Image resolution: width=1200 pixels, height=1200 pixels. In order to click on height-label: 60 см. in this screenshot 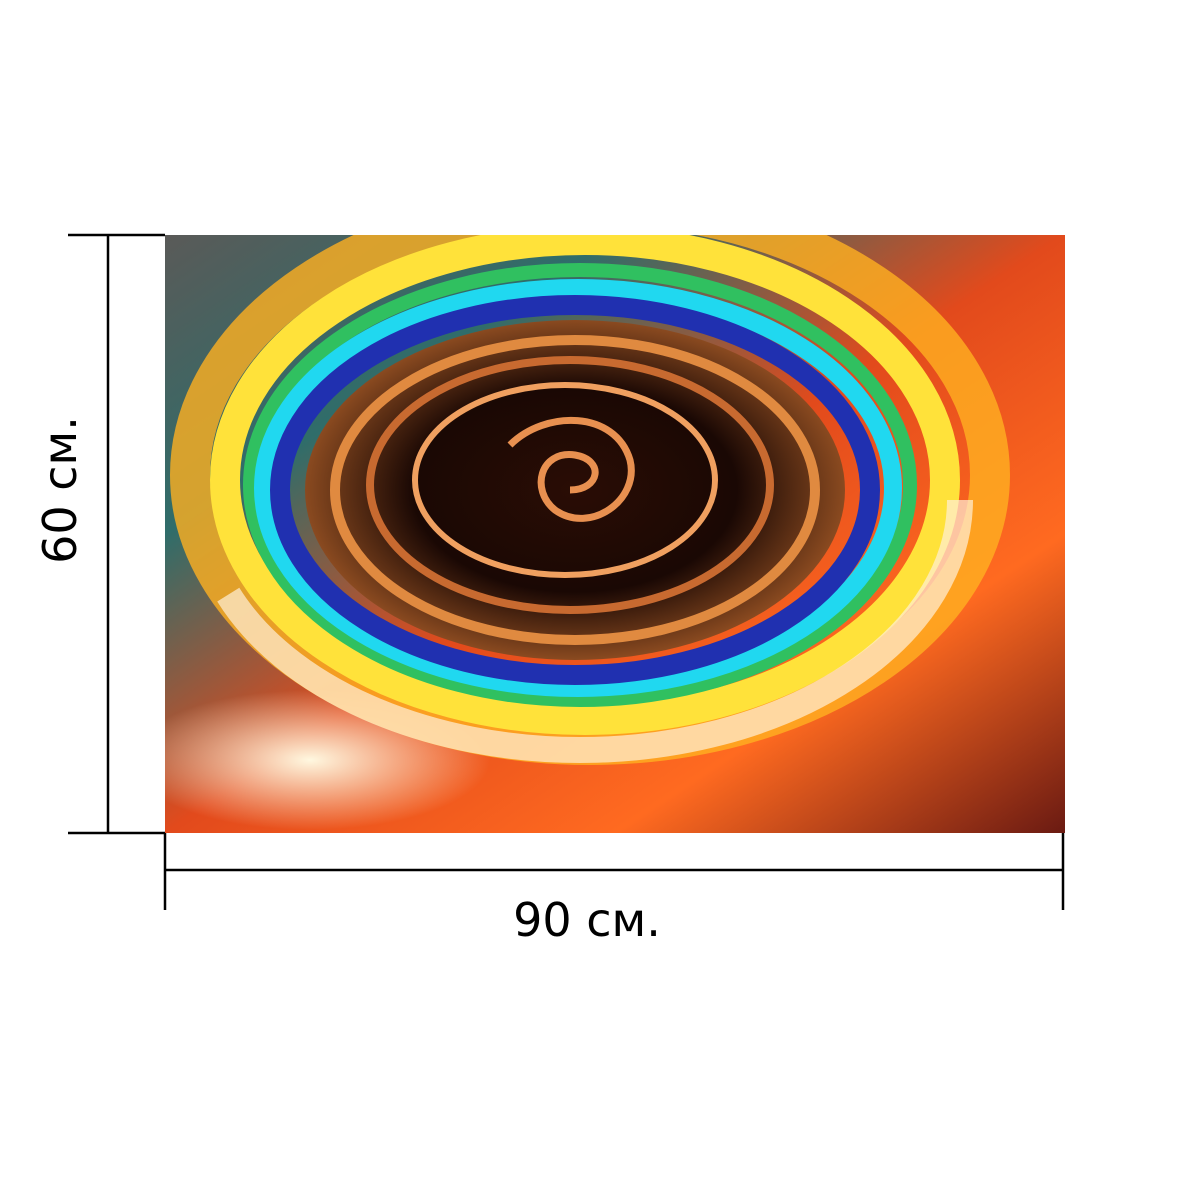, I will do `click(60, 490)`.